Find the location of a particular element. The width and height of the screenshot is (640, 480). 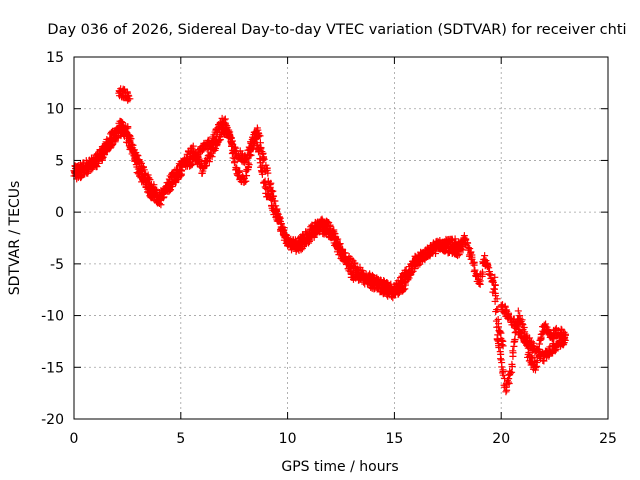

x-tick-label: 10 is located at coordinates (288, 439).